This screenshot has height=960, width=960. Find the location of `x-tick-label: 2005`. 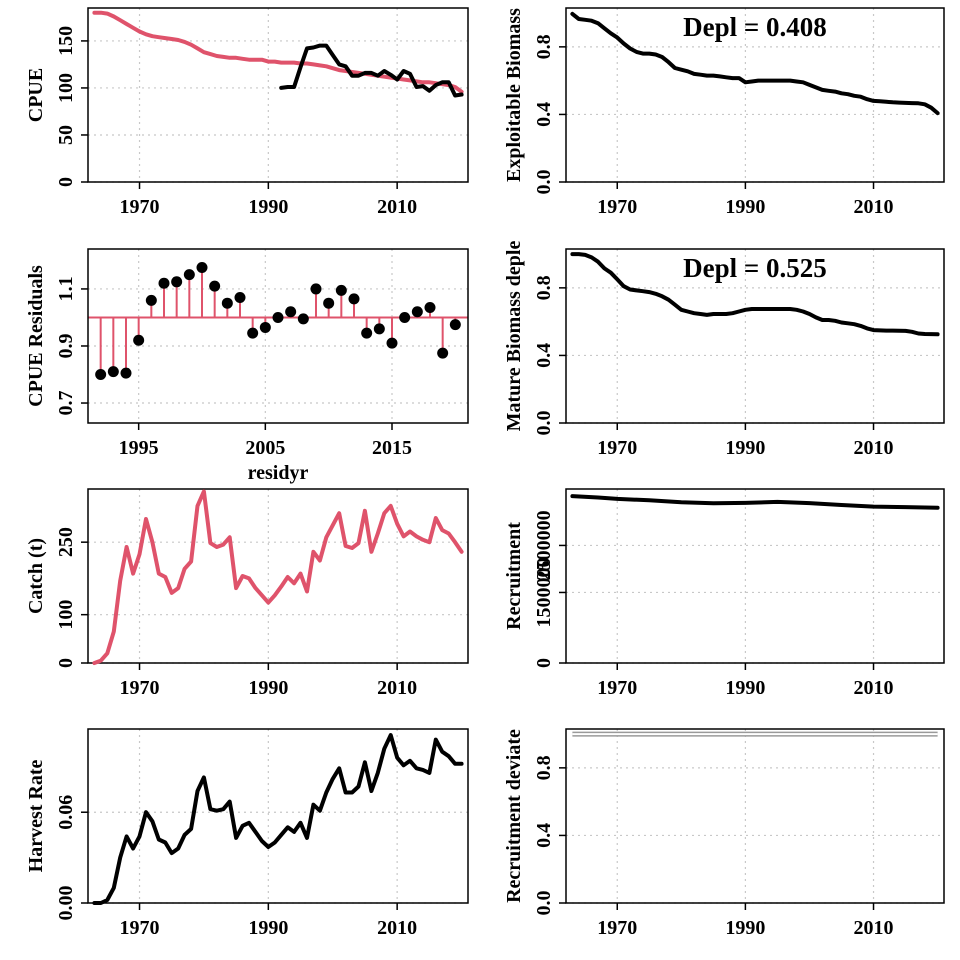

x-tick-label: 2005 is located at coordinates (265, 448).